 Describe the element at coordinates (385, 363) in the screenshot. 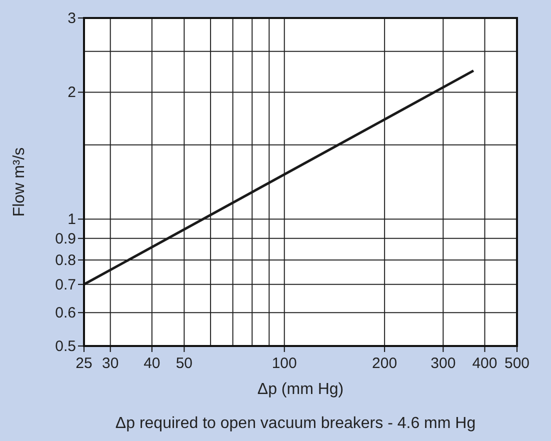

I see `x-tick-label: 200` at that location.